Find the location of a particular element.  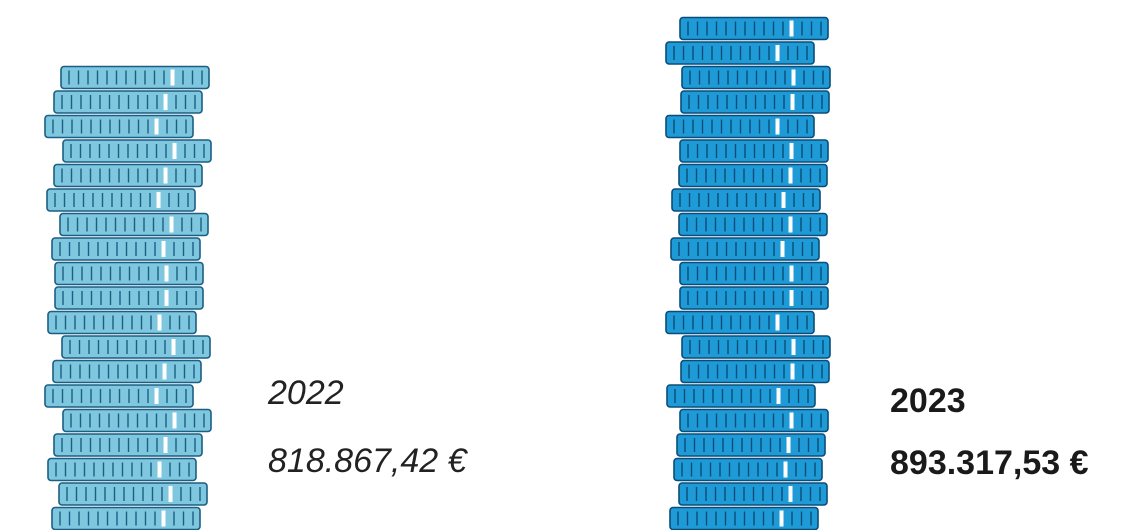

amount-2022: 818.867,42 € is located at coordinates (367, 461).